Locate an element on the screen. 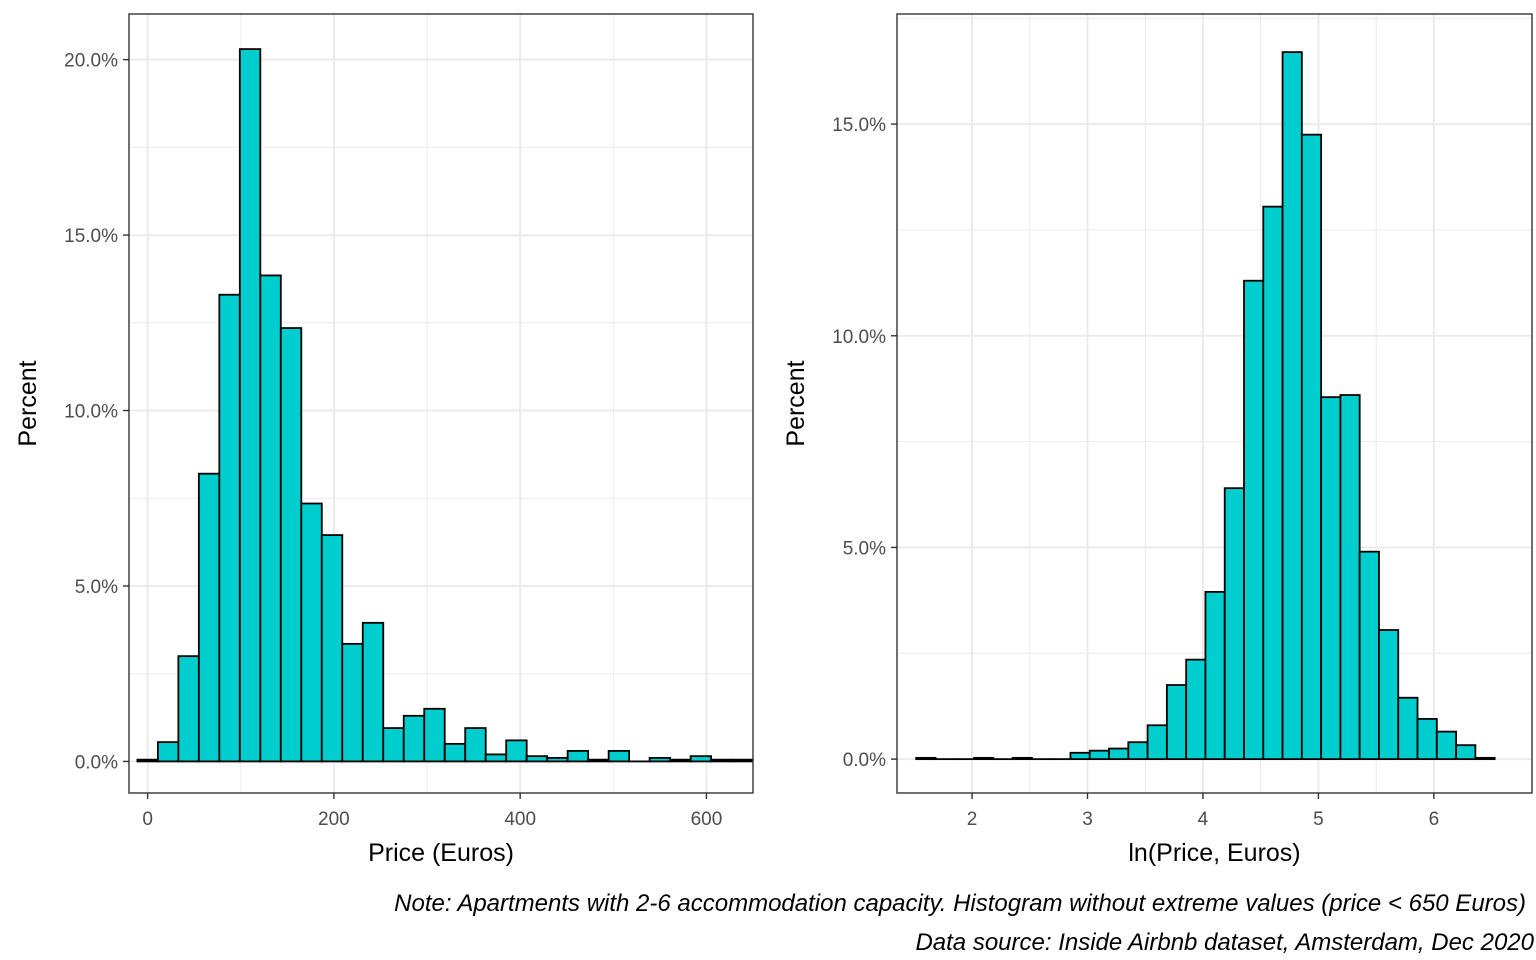 This screenshot has width=1536, height=960. right-x-tick-label: 3 is located at coordinates (1087, 819).